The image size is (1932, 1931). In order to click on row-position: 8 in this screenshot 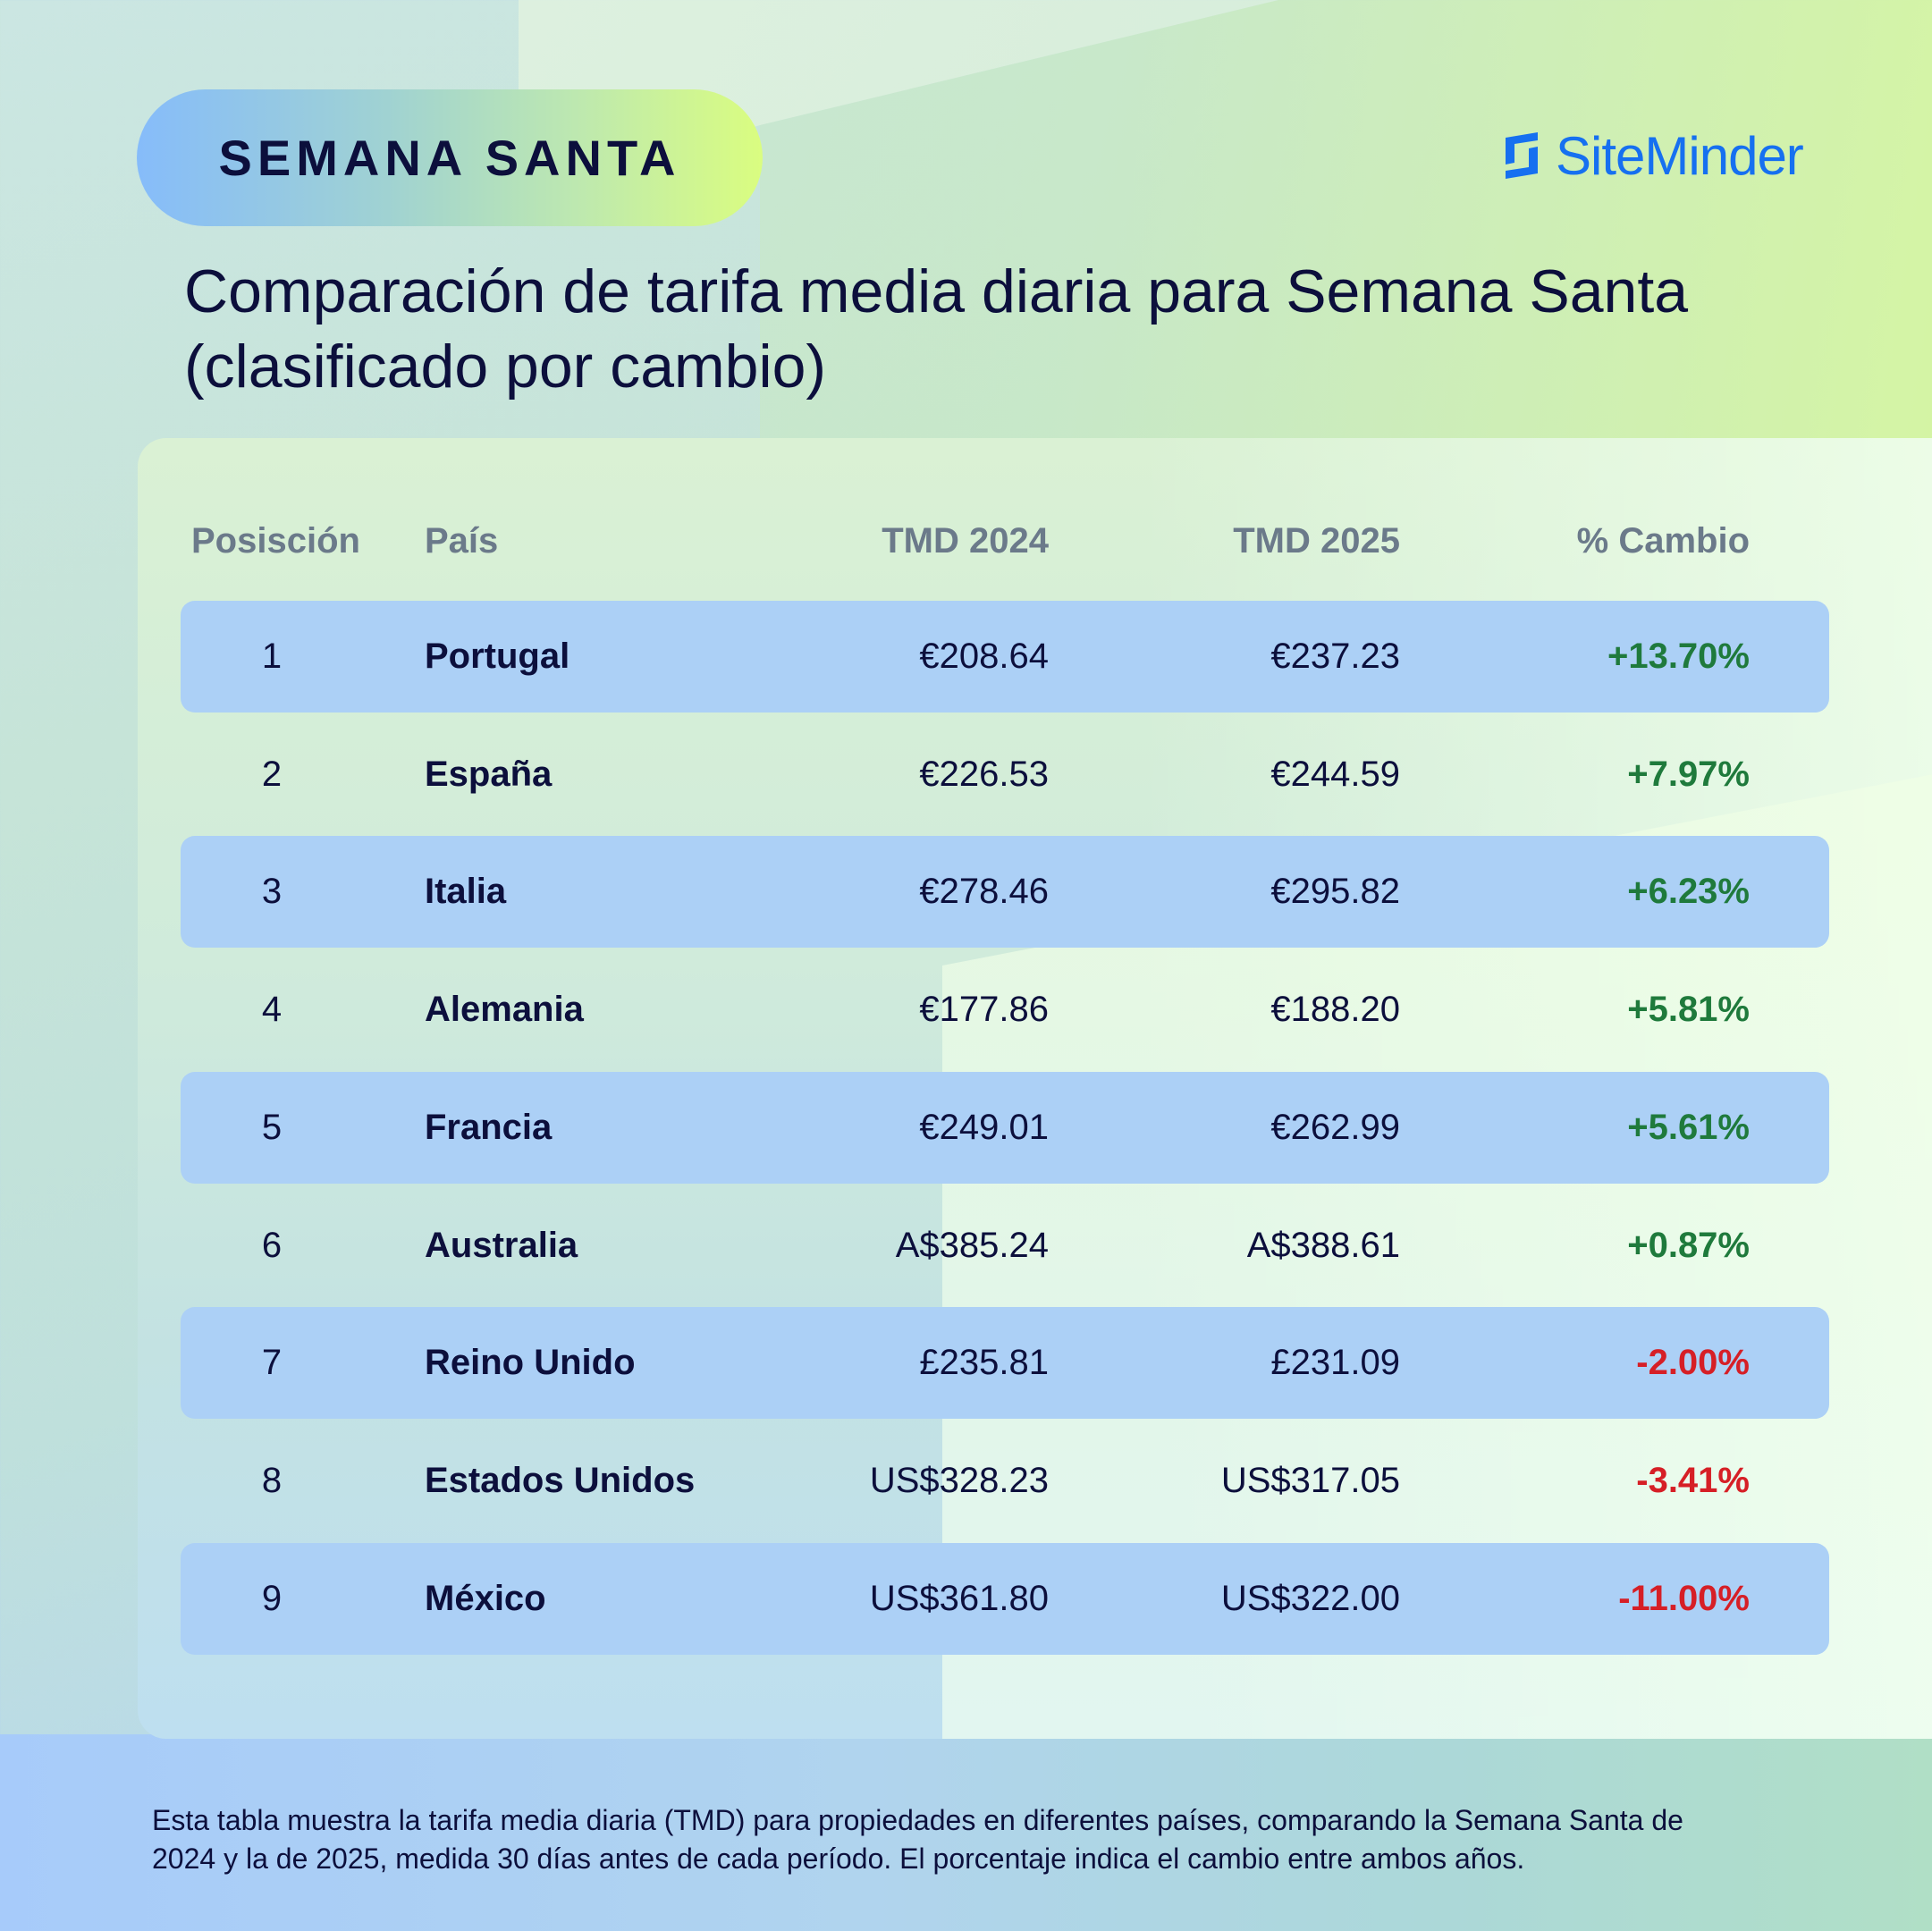, I will do `click(272, 1480)`.